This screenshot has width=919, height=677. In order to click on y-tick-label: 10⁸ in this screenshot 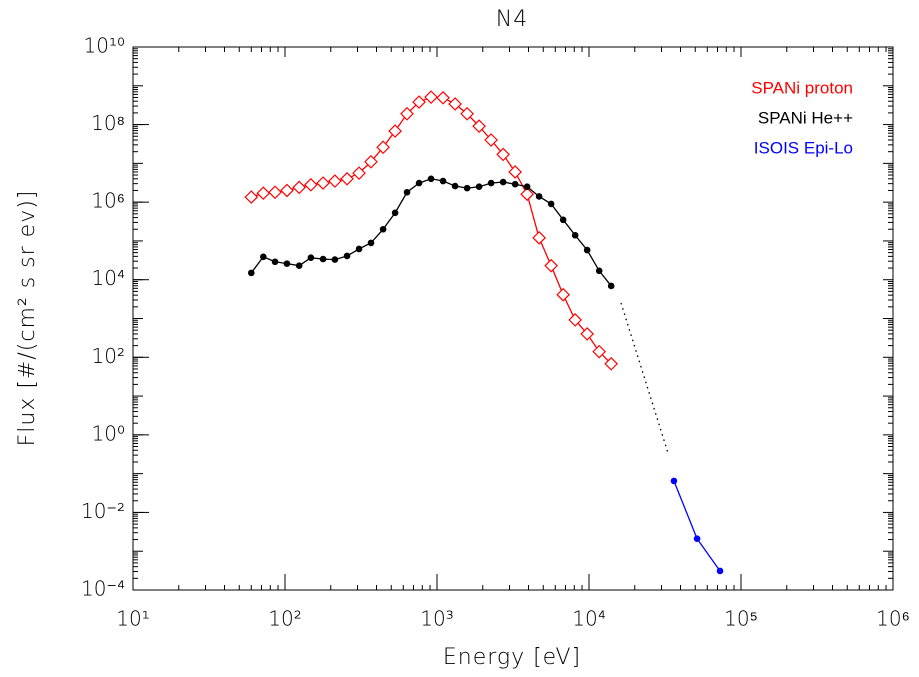, I will do `click(108, 123)`.